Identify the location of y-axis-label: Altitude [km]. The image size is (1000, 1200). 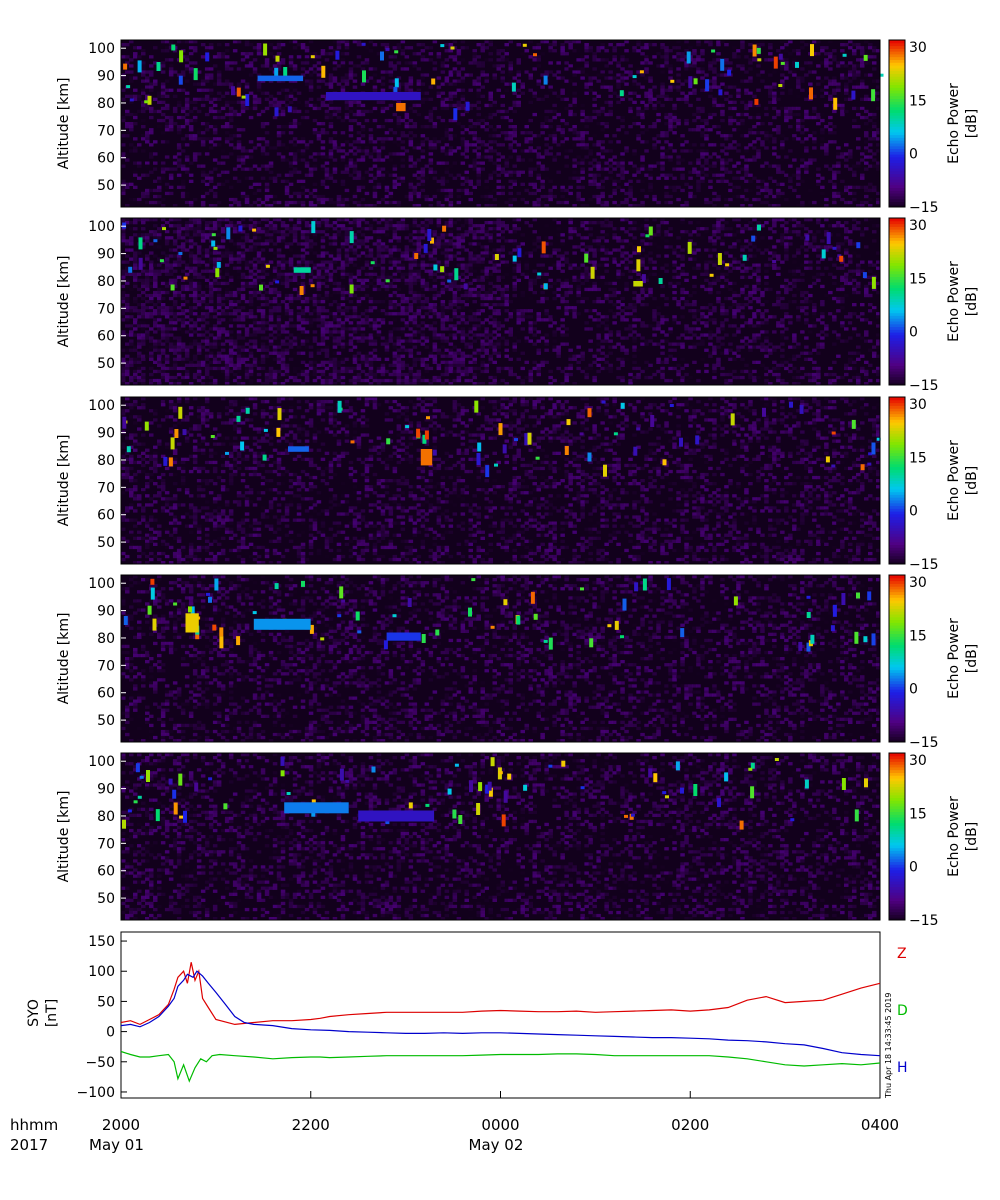
(64, 659).